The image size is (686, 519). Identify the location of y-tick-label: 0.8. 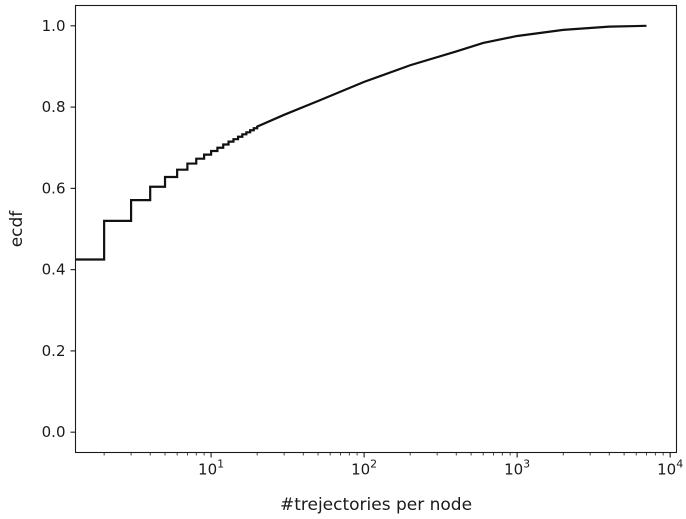
(54, 107).